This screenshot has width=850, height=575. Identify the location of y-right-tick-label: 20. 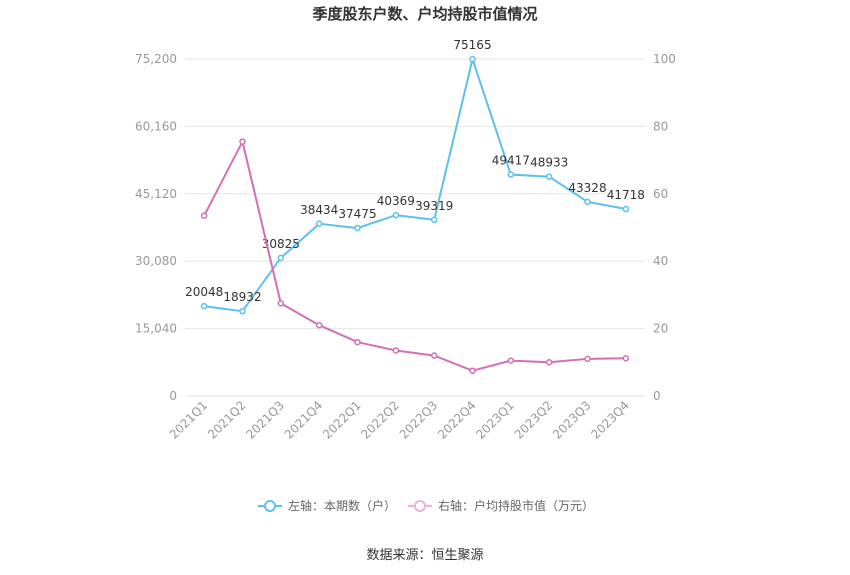
(660, 329).